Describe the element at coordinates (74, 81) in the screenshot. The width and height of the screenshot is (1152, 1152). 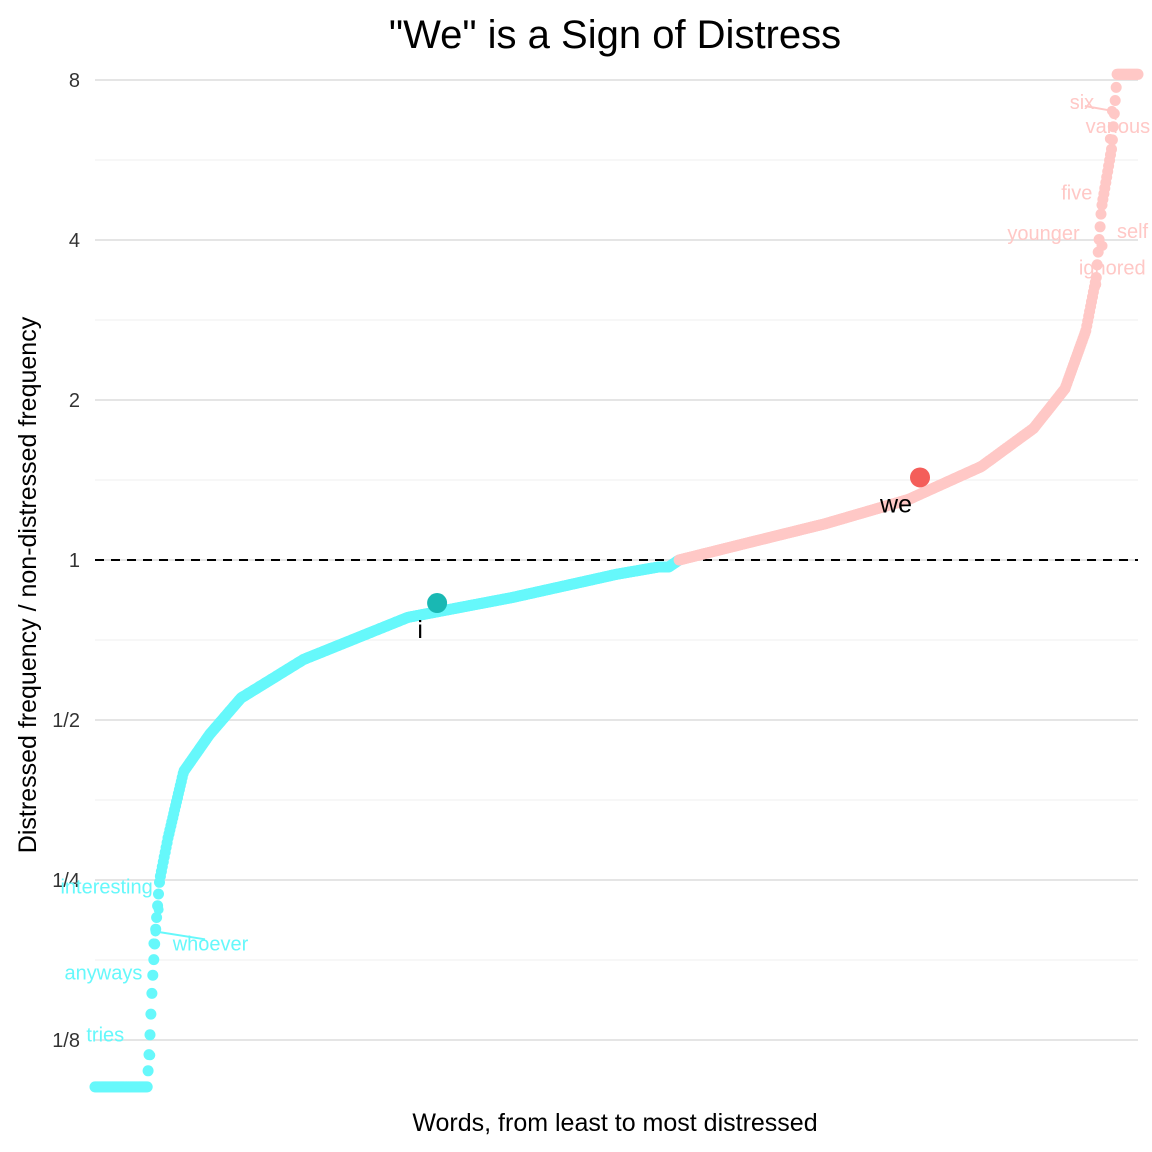
I see `y-tick-label: 8` at that location.